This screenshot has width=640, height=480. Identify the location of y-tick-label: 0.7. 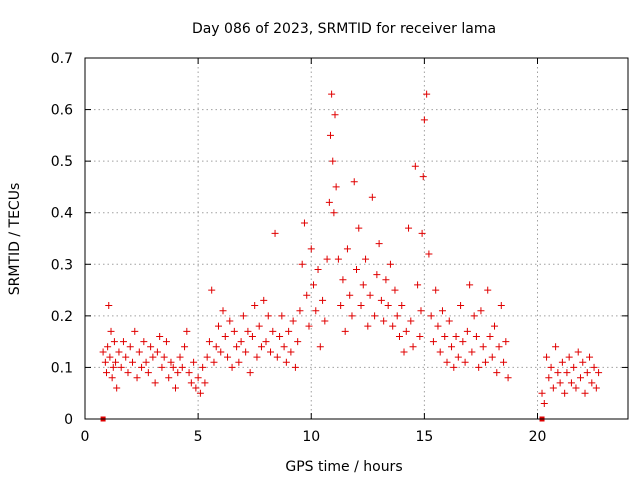
(62, 59).